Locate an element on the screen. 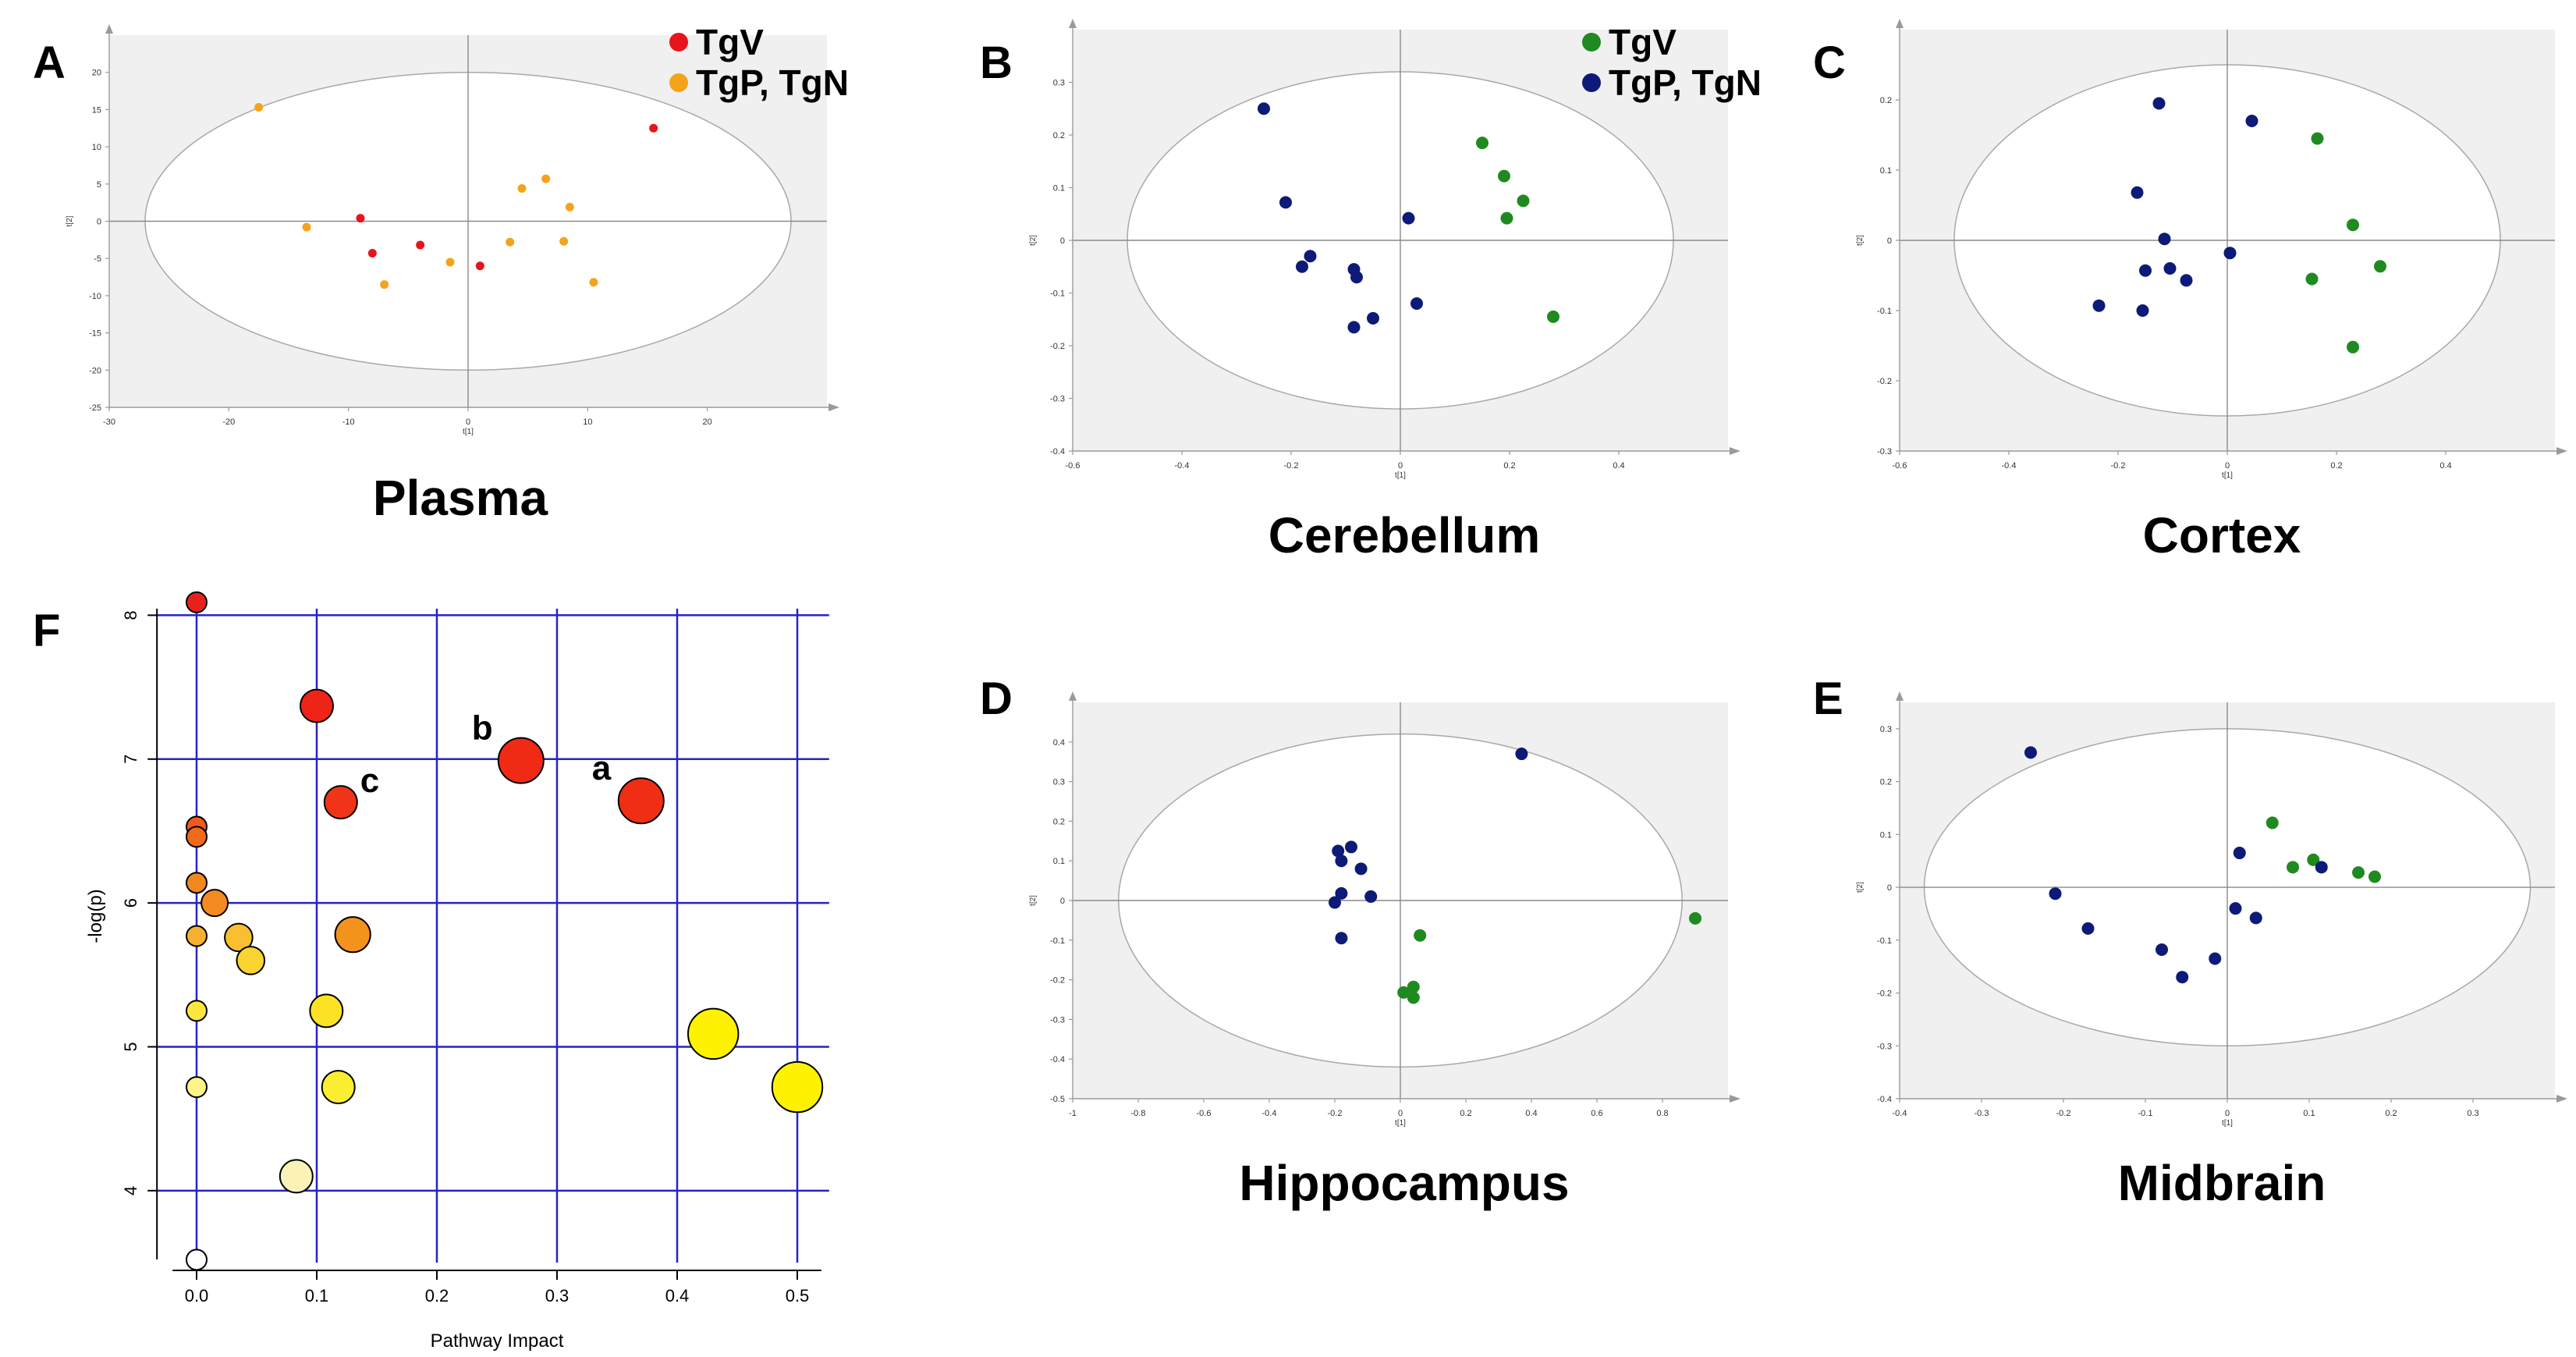 The width and height of the screenshot is (2576, 1357). legend-marker-tgp-tgn is located at coordinates (678, 82).